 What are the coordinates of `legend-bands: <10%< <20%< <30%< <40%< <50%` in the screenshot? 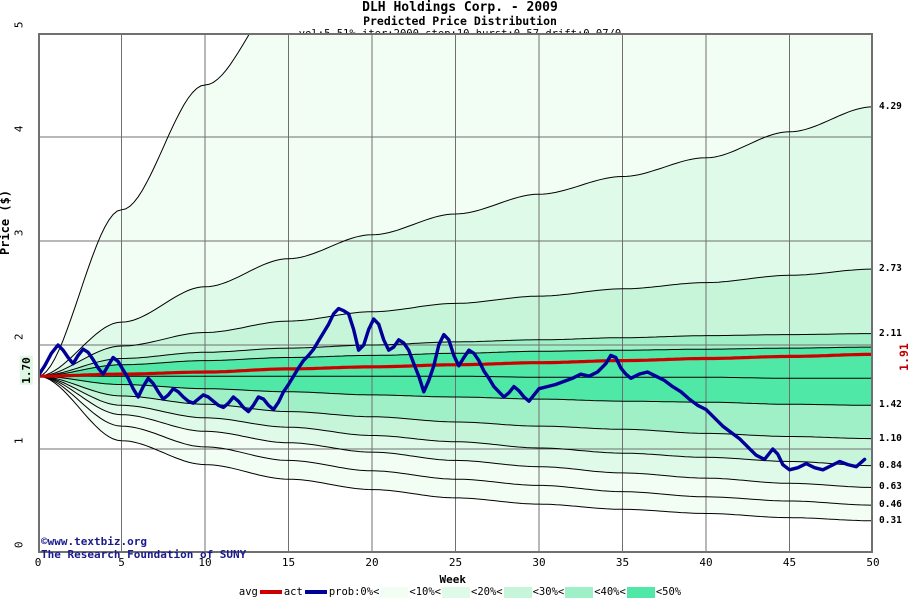 It's located at (530, 592).